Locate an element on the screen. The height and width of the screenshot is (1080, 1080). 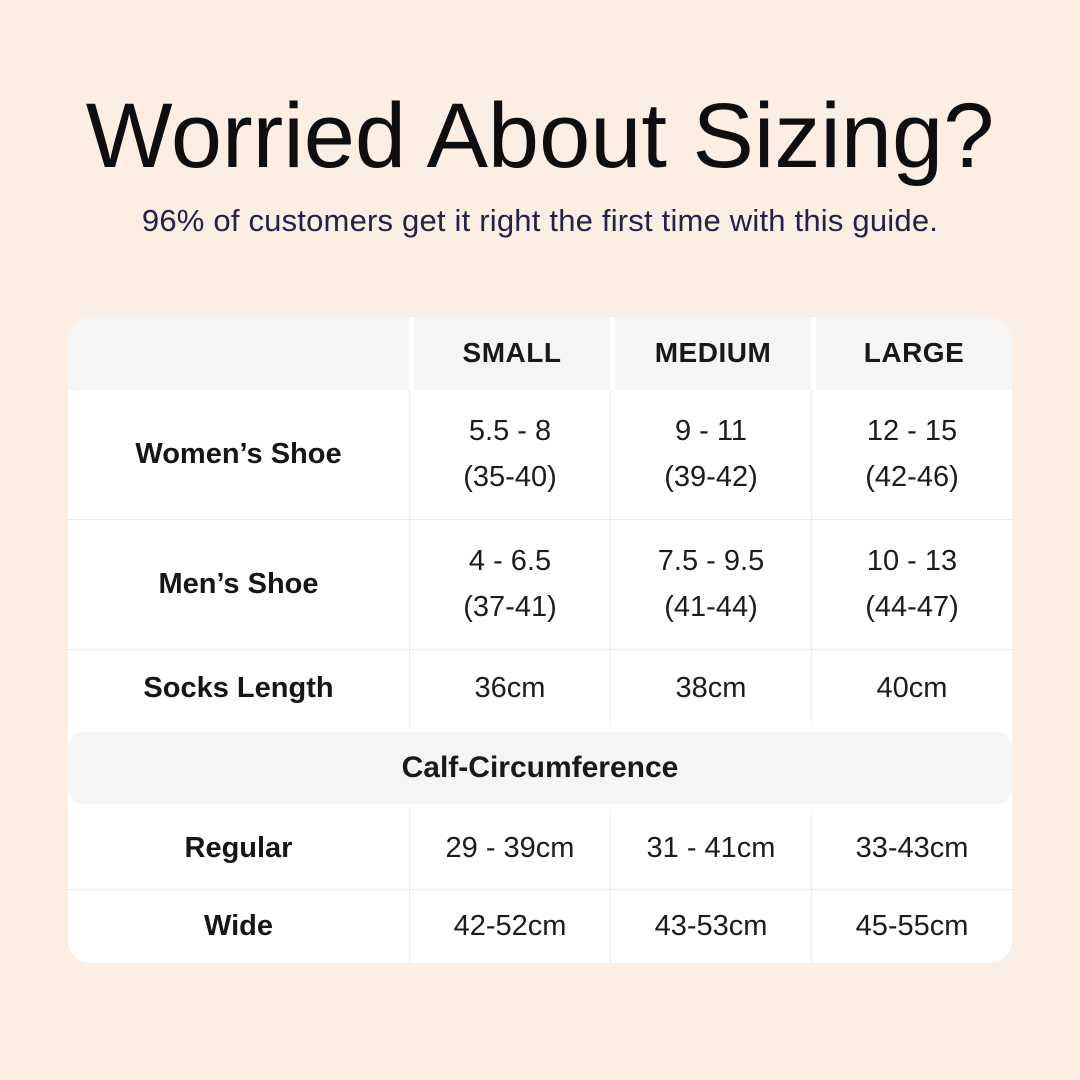
cell-line2: (35-40) is located at coordinates (510, 477).